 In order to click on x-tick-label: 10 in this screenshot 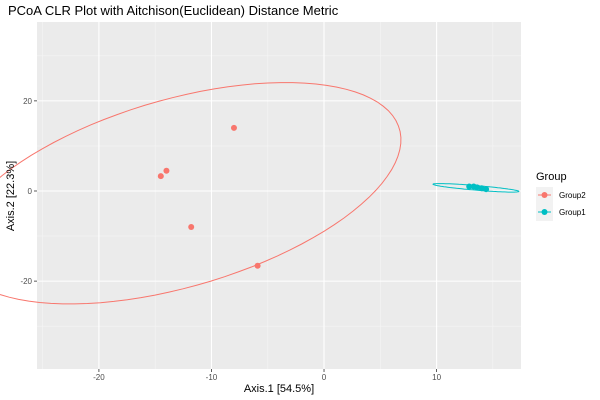, I will do `click(436, 377)`.